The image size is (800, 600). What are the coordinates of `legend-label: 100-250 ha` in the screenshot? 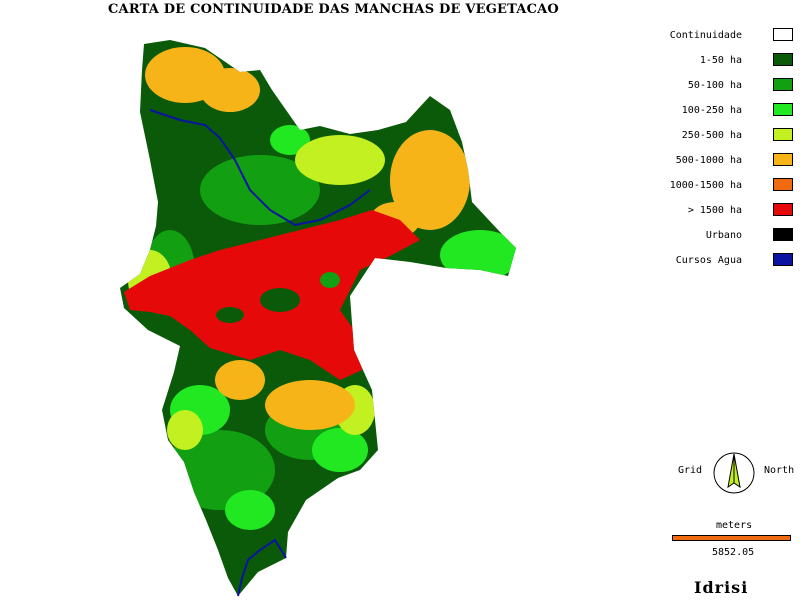 It's located at (711, 110).